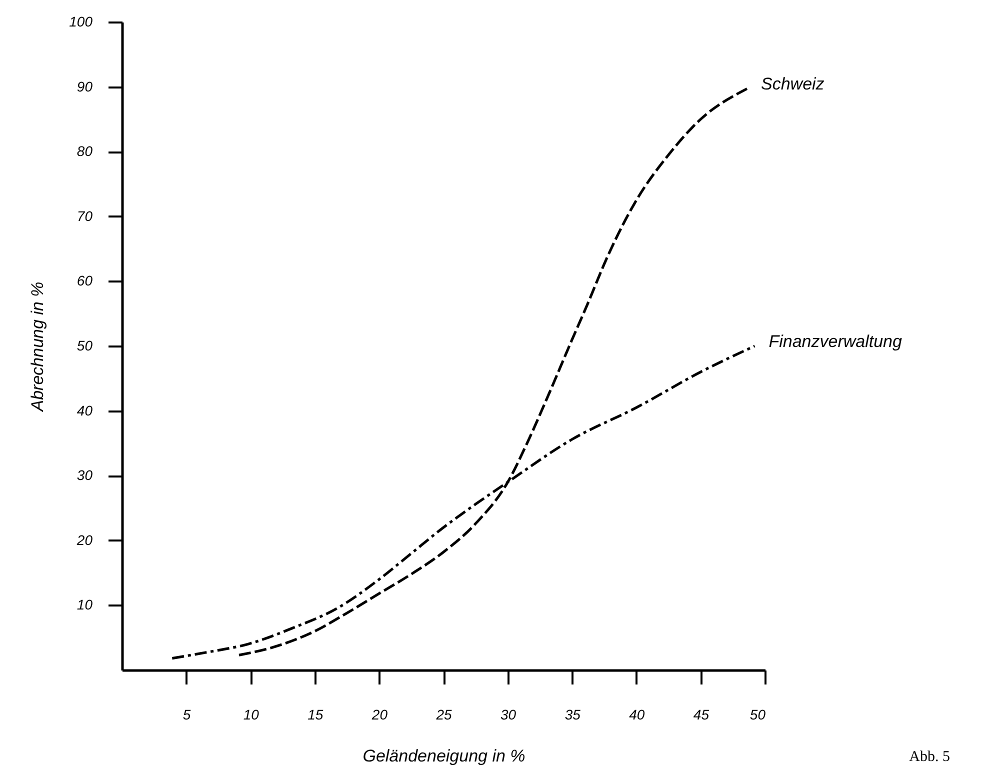 The image size is (990, 774). What do you see at coordinates (84, 151) in the screenshot?
I see `y-tick-label: 80` at bounding box center [84, 151].